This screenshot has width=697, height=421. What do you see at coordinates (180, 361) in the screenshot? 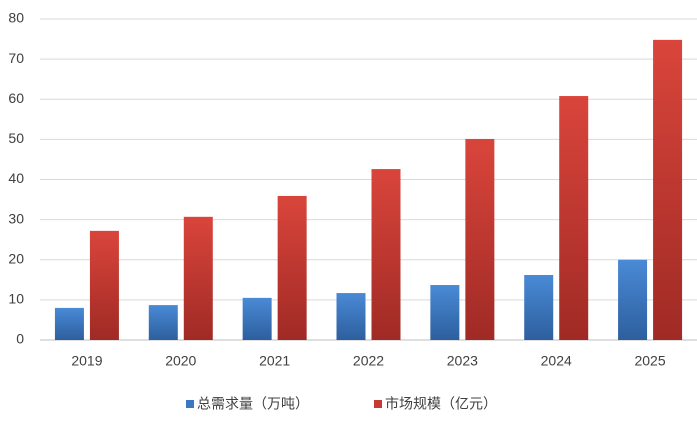
I see `x-tick-label: 2020` at bounding box center [180, 361].